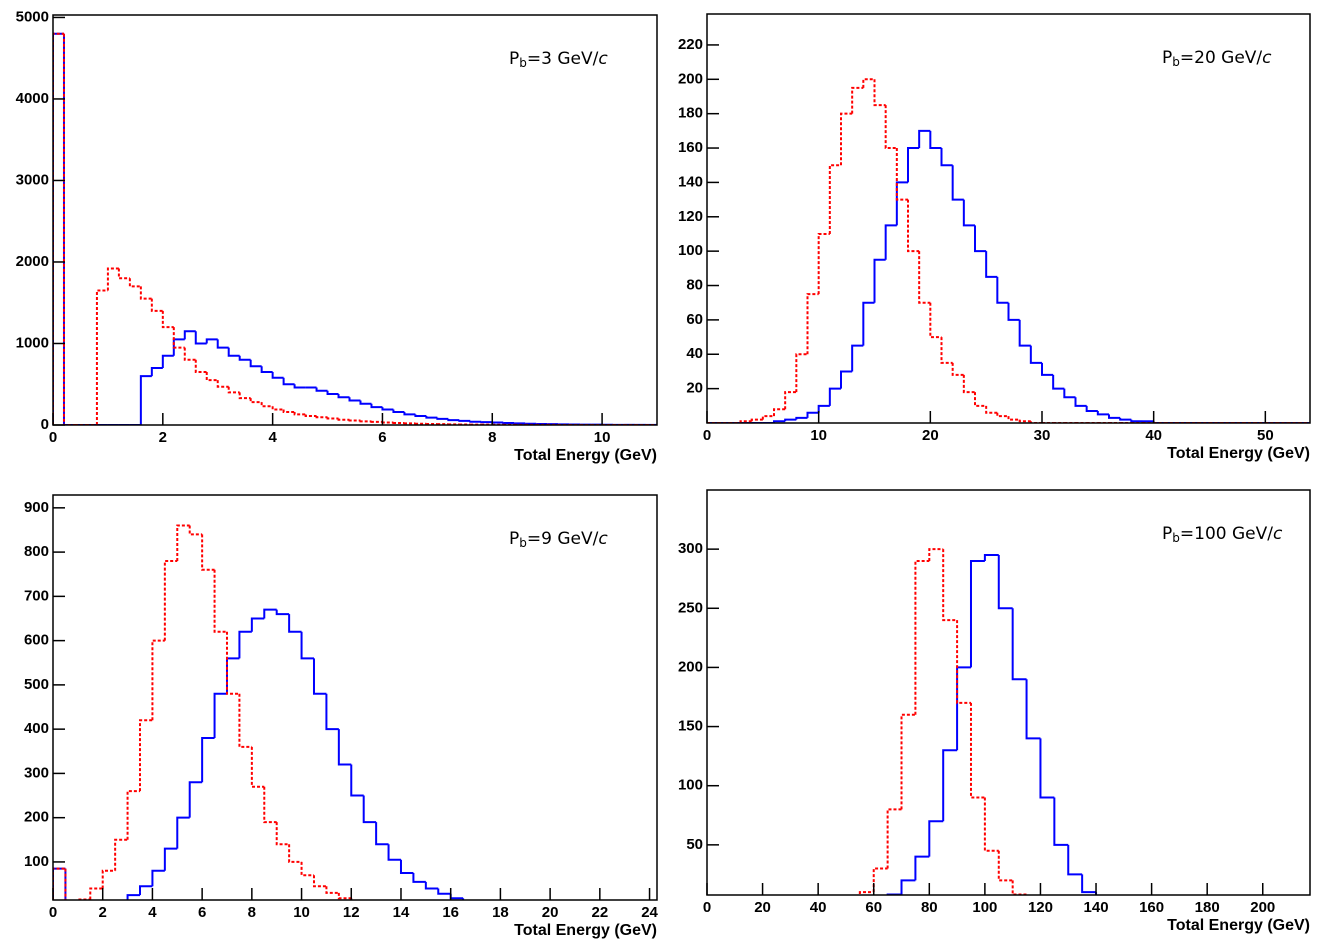 Image resolution: width=1325 pixels, height=946 pixels. I want to click on series, so click(992, 724).